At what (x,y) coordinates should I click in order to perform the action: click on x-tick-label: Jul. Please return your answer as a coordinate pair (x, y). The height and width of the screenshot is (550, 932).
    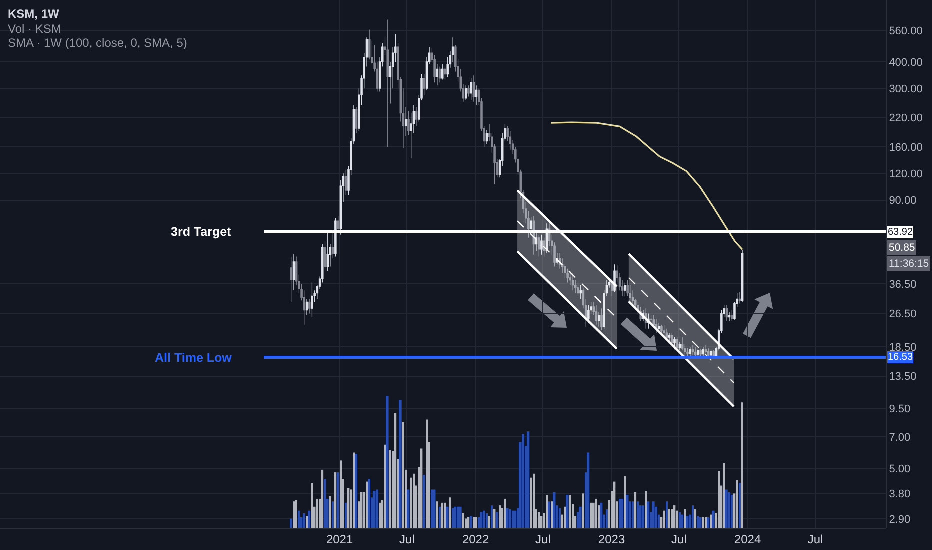
    Looking at the image, I should click on (679, 539).